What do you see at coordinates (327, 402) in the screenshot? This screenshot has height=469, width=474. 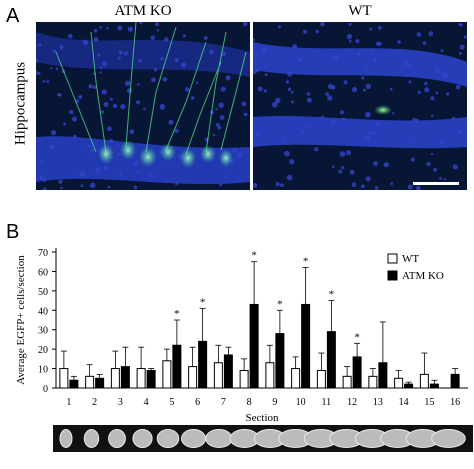 I see `x-tick-label: 11` at bounding box center [327, 402].